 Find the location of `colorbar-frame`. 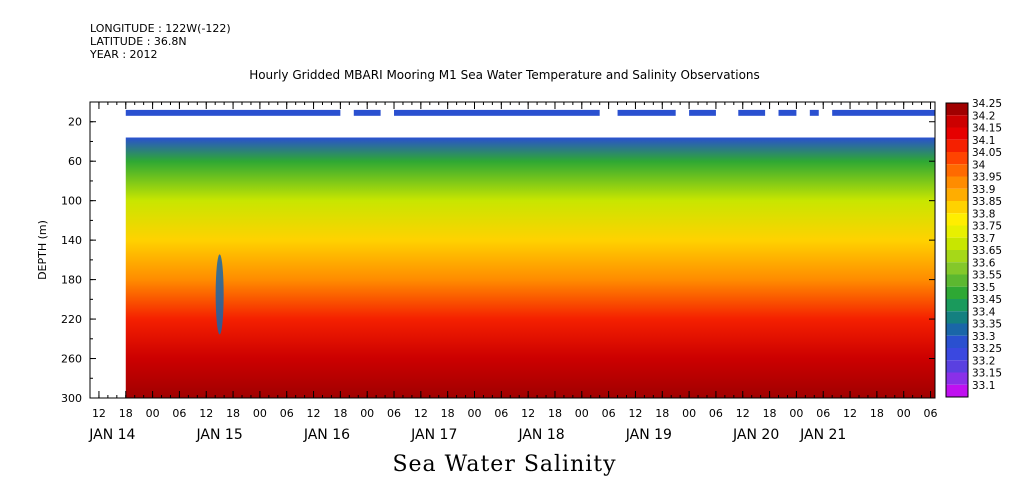

colorbar-frame is located at coordinates (957, 250).